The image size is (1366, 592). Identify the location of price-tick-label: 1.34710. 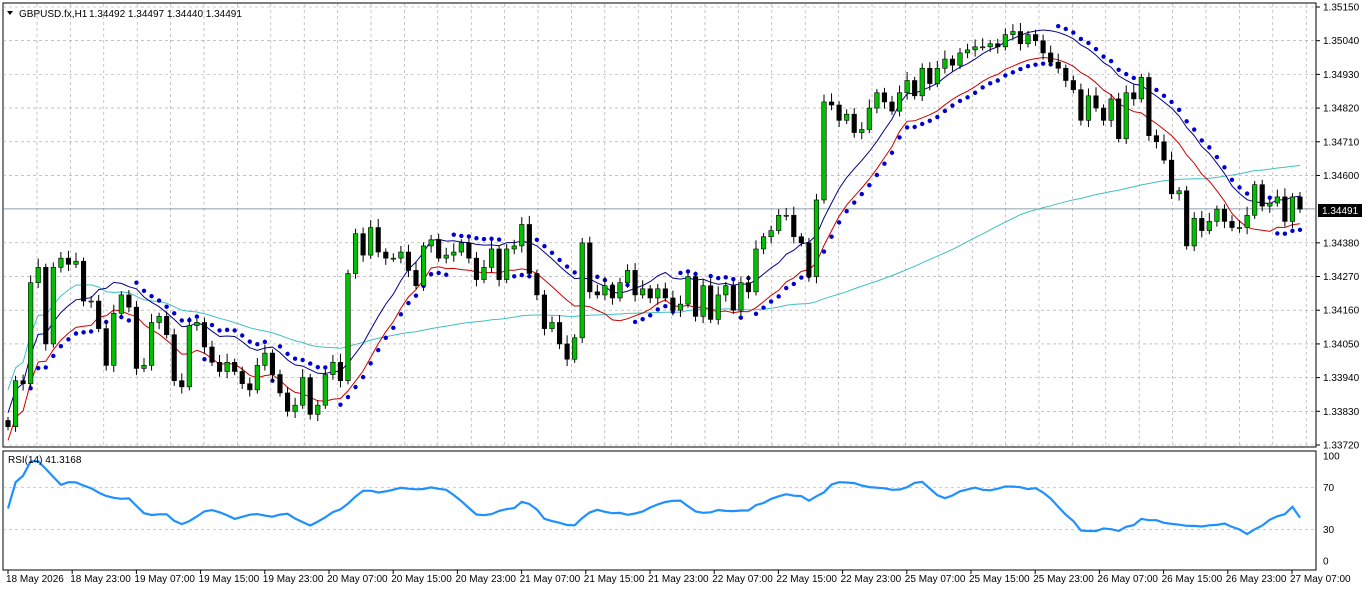
(1341, 142).